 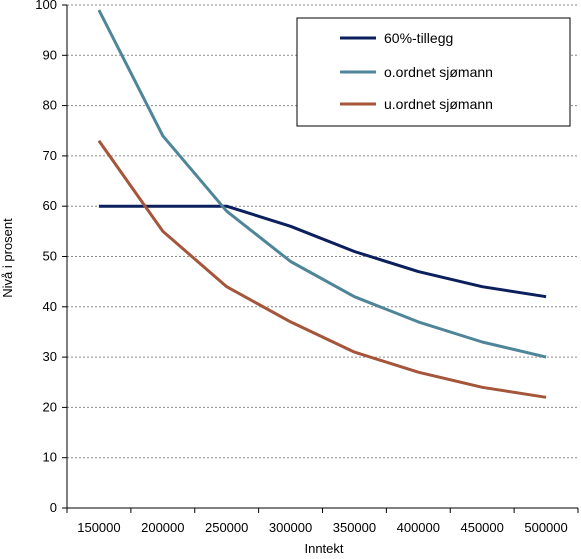 I want to click on y-tick-label-70: 70, so click(x=50, y=155).